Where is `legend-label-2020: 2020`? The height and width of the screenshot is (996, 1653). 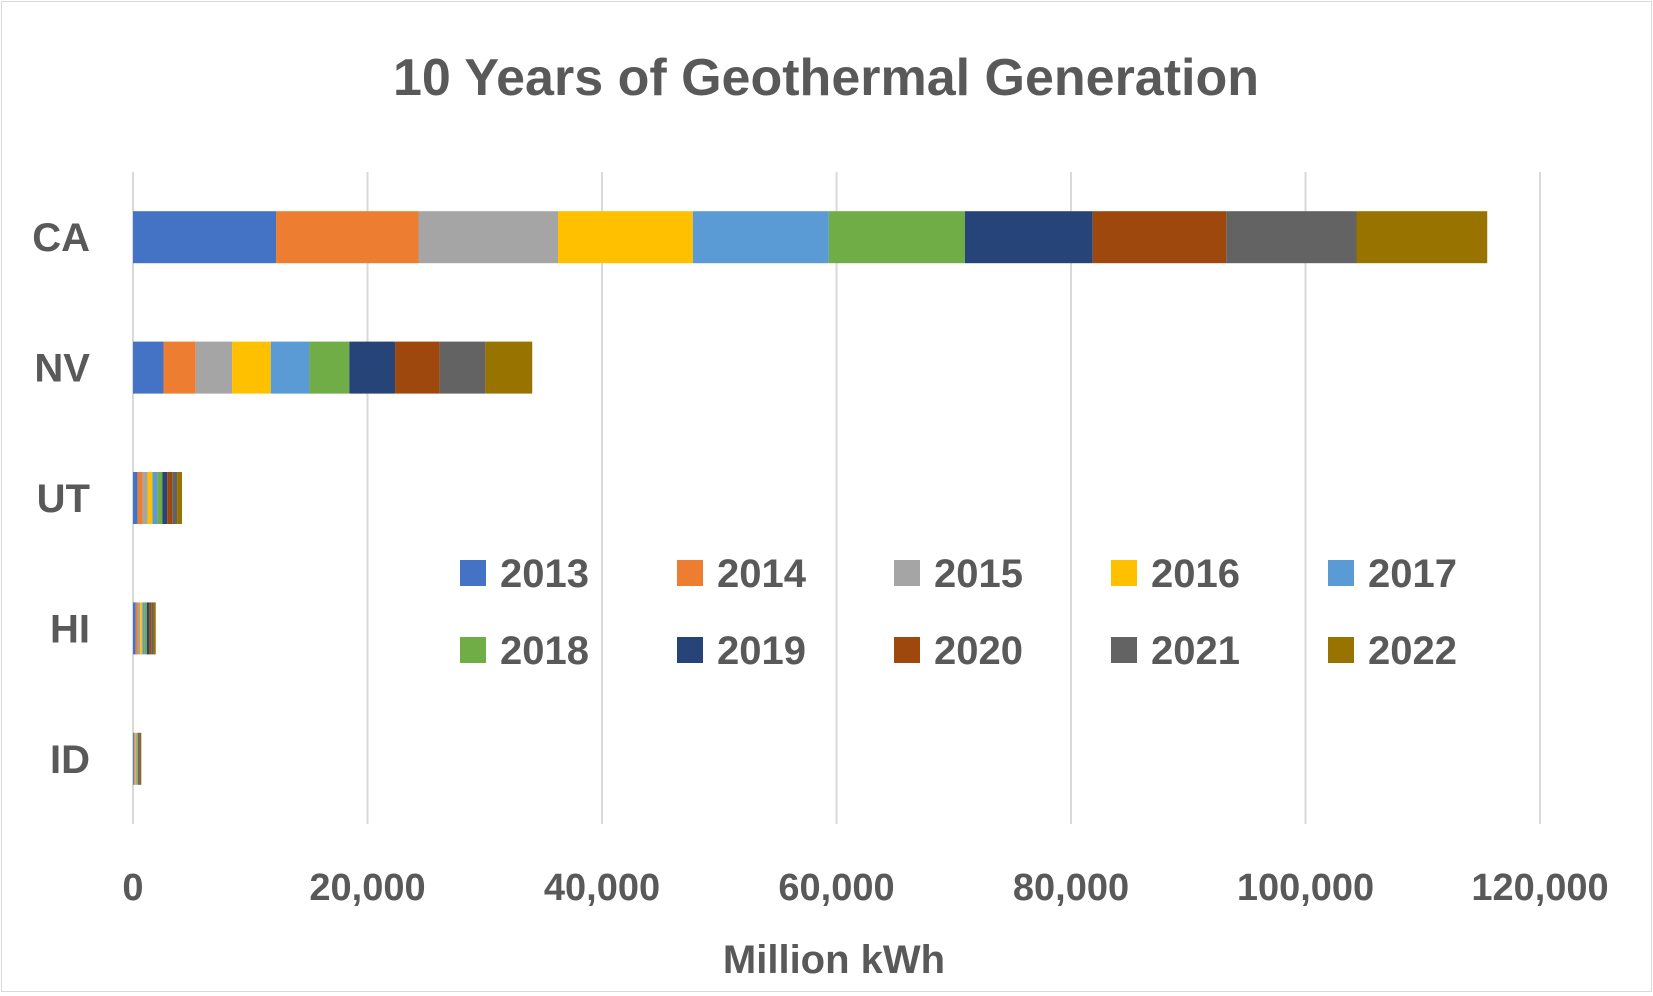 legend-label-2020: 2020 is located at coordinates (978, 651).